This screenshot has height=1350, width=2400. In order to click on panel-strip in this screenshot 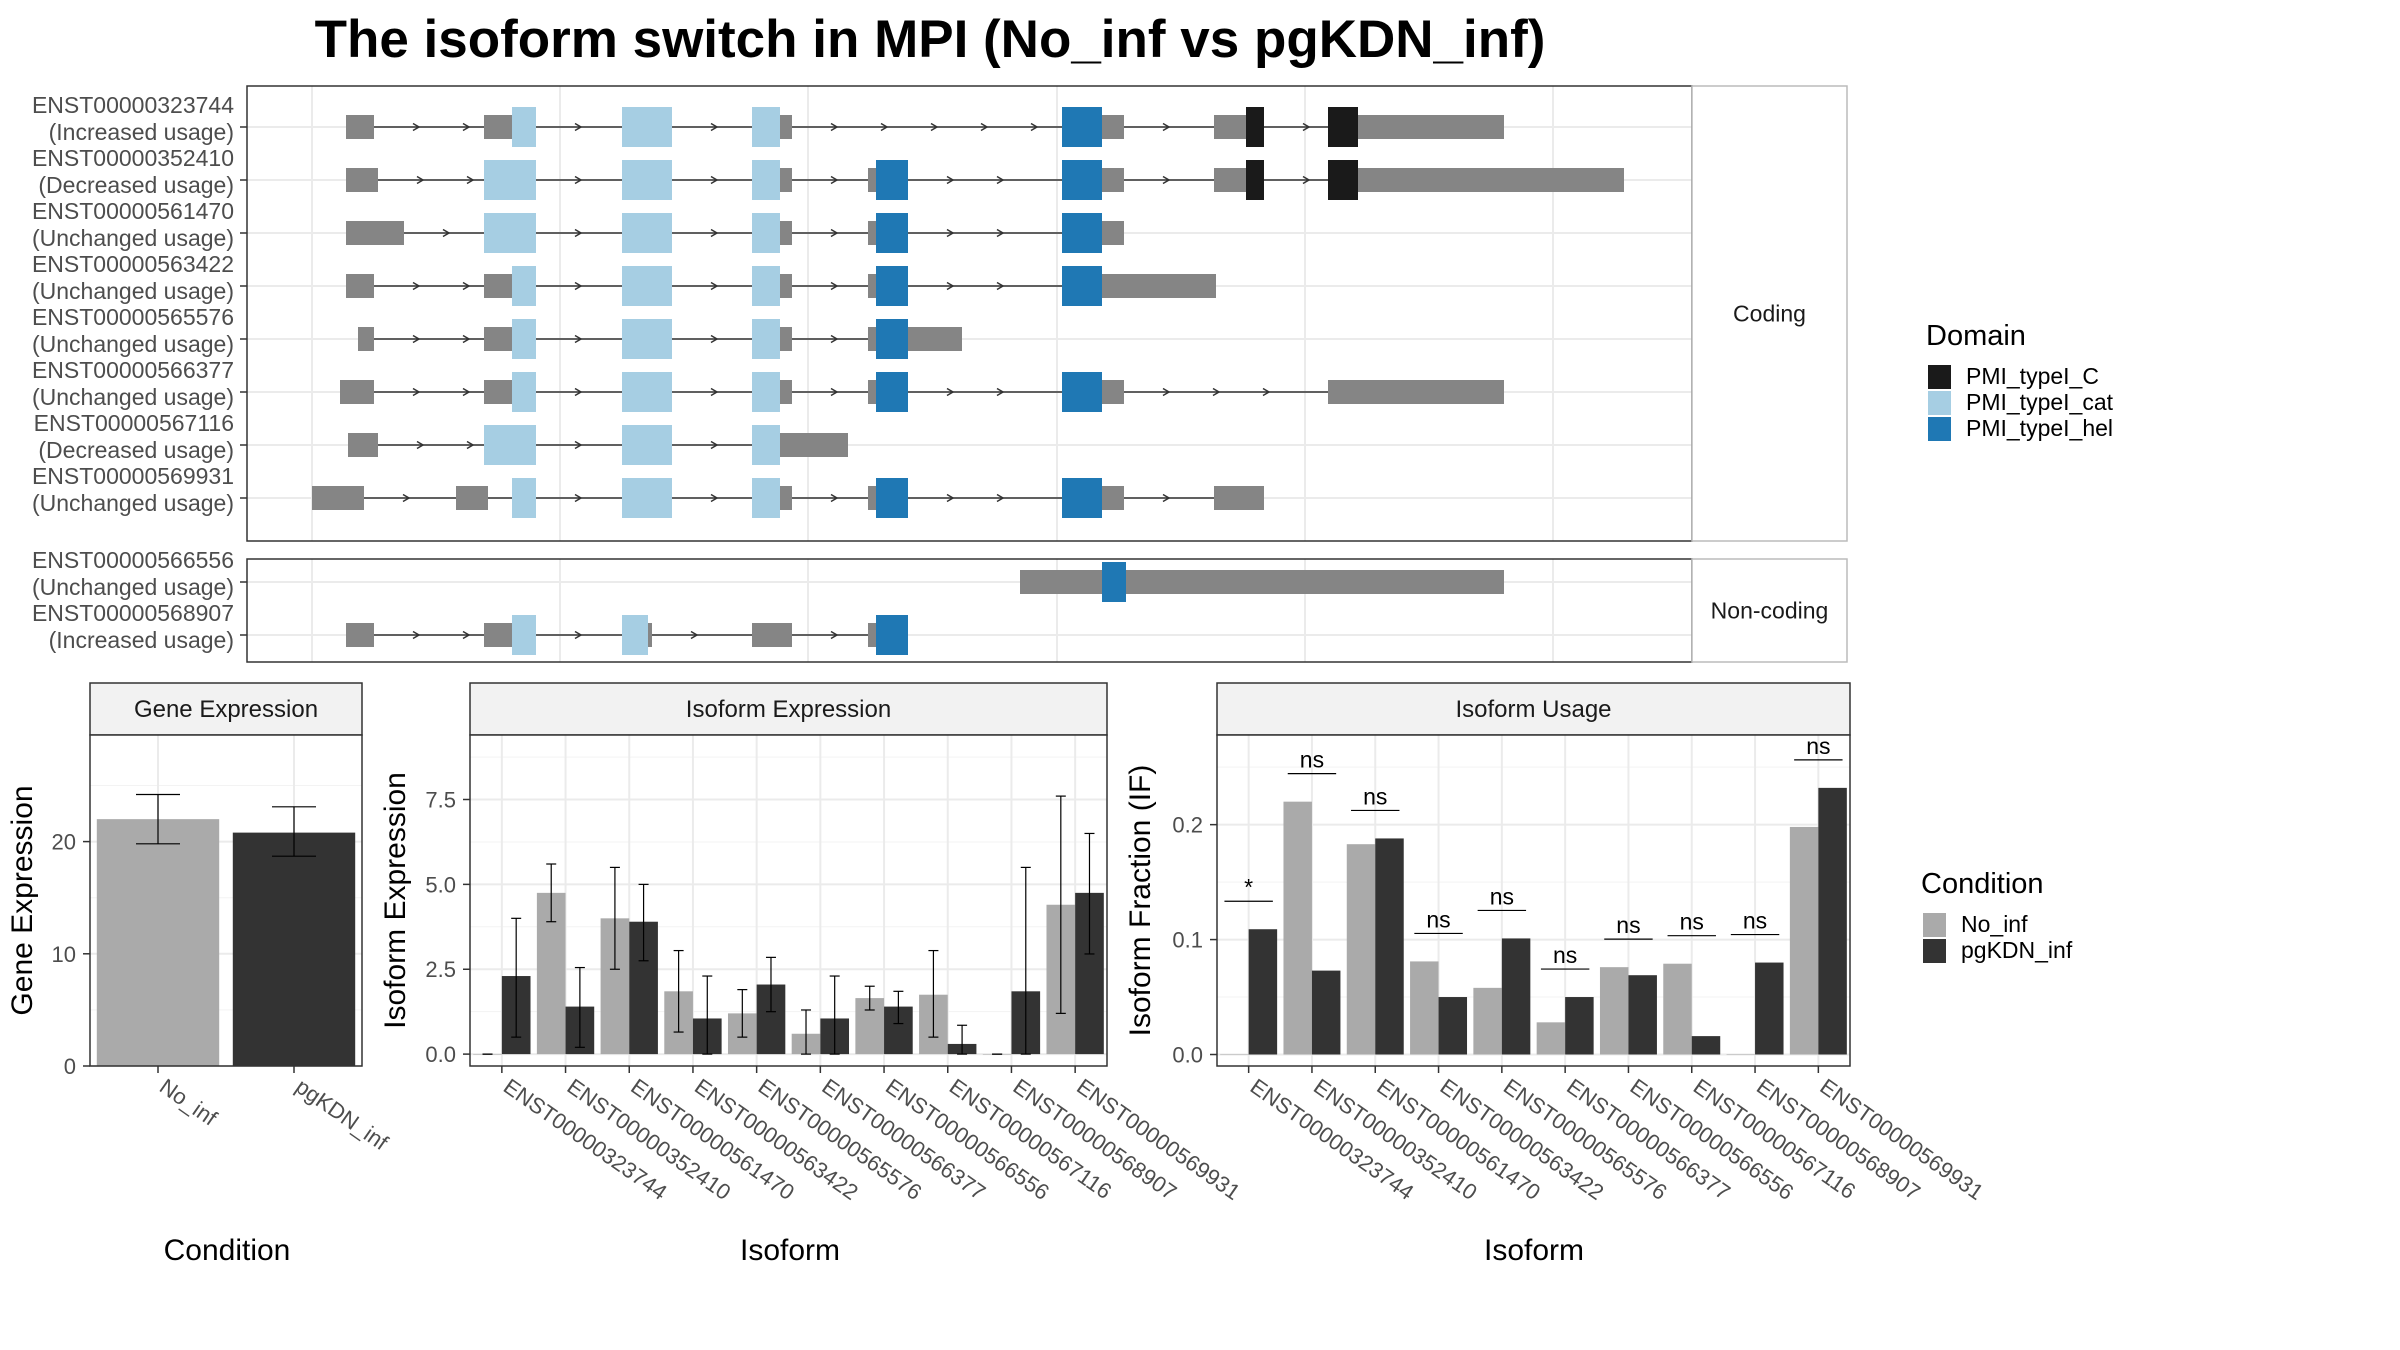, I will do `click(788, 709)`.